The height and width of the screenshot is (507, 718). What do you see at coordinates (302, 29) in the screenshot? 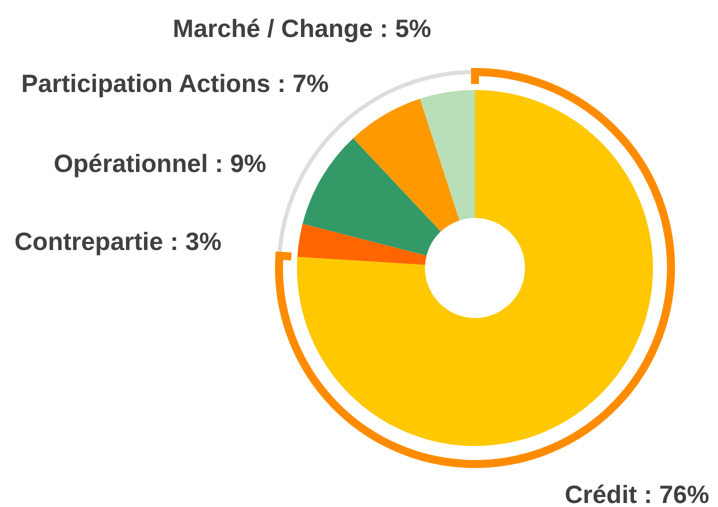
I see `slice-label: Marché / Change : 5%` at bounding box center [302, 29].